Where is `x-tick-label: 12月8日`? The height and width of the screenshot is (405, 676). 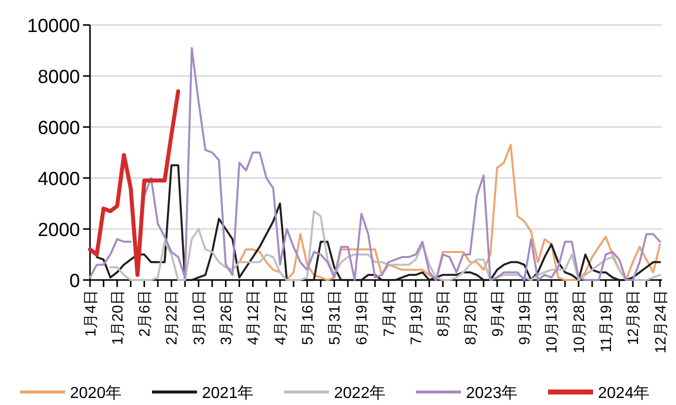 x-tick-label: 12月8日 is located at coordinates (633, 318).